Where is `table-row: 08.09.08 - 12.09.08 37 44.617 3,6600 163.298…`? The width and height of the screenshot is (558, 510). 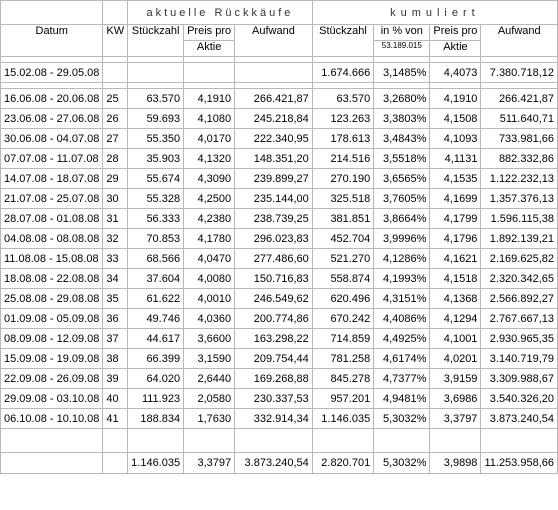 table-row: 08.09.08 - 12.09.08 37 44.617 3,6600 163.298… is located at coordinates (279, 338).